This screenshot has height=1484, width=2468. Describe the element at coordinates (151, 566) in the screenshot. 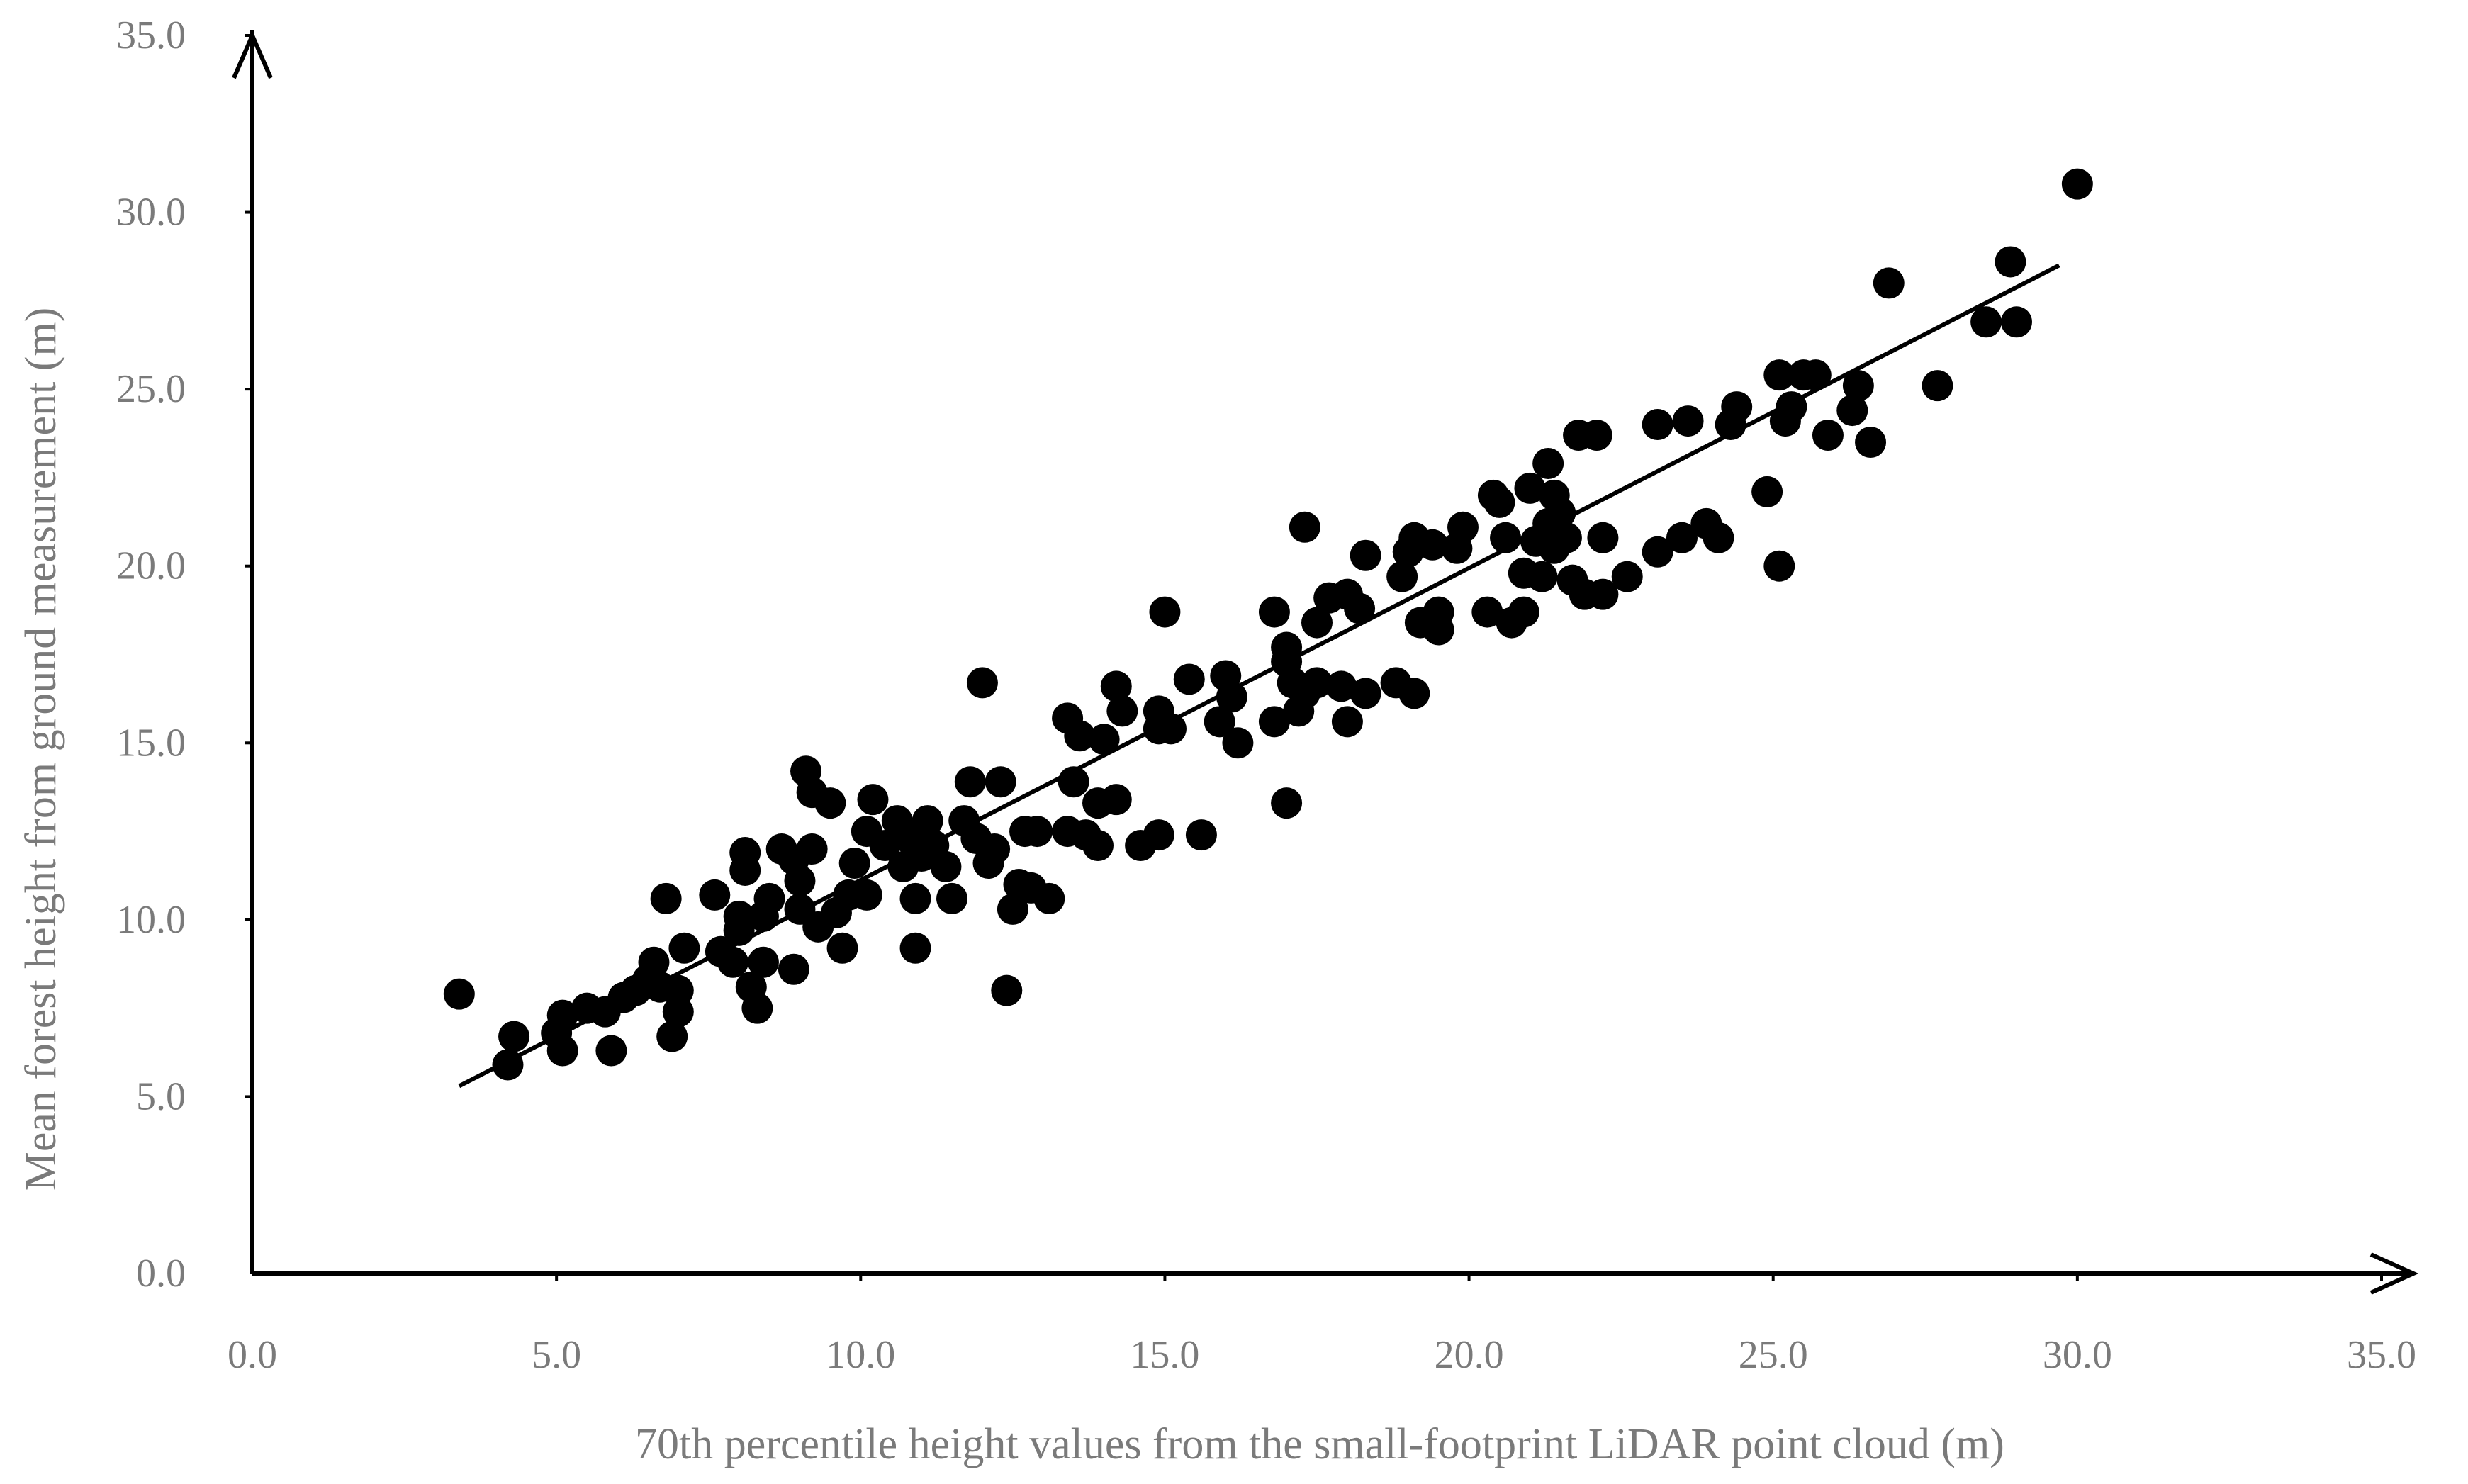

I see `y-tick-label: 20.0` at that location.